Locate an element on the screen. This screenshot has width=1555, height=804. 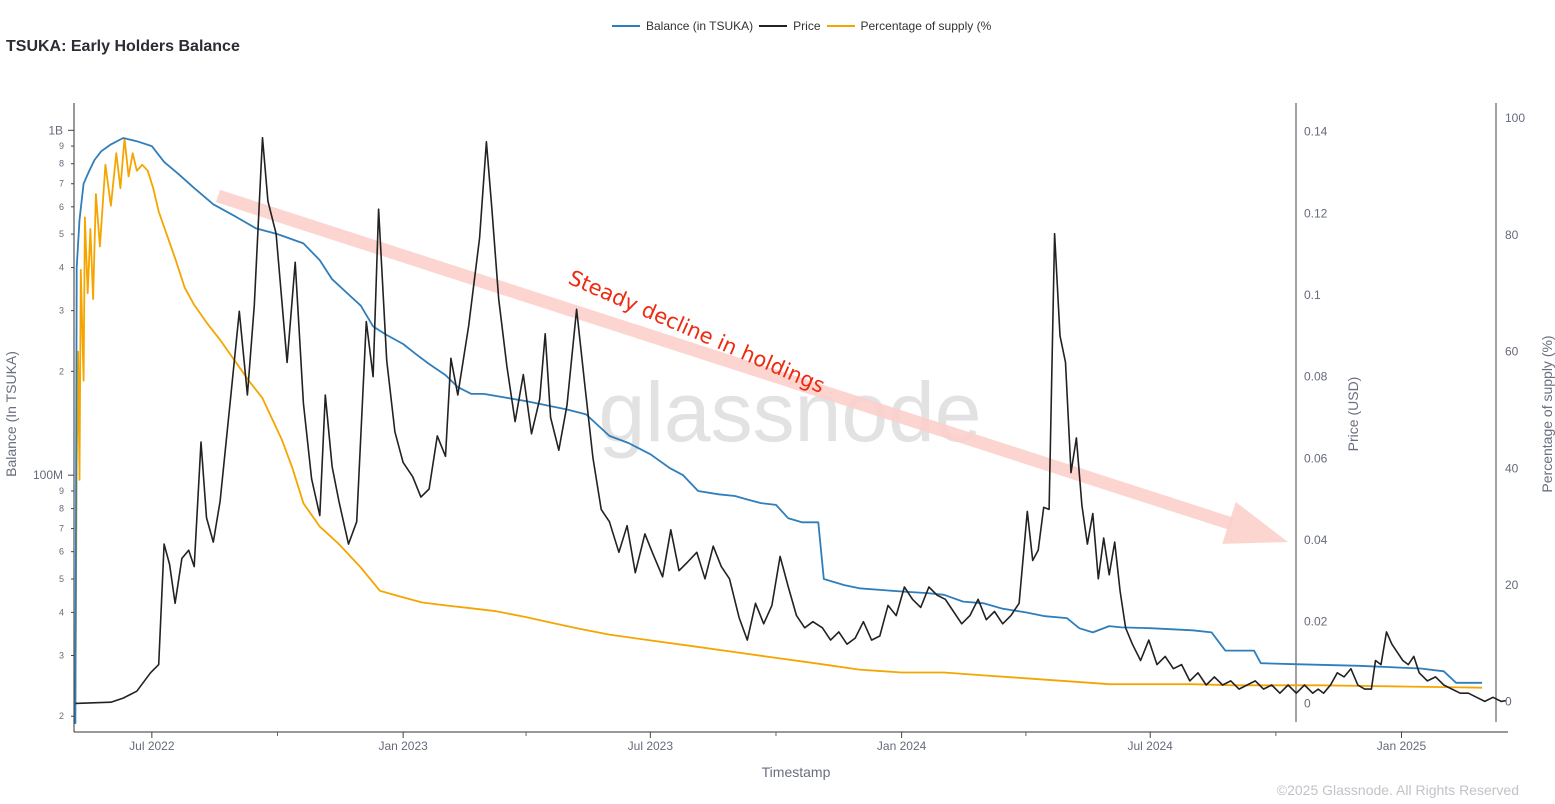
x-tick-label: Jan 2023 is located at coordinates (403, 746).